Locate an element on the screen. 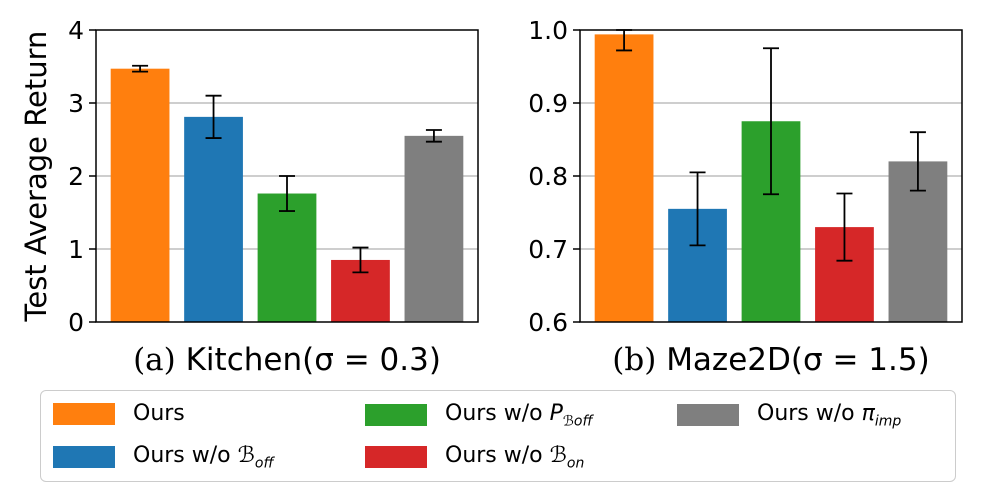  legend-label: Ours w/o ℬon is located at coordinates (515, 457).